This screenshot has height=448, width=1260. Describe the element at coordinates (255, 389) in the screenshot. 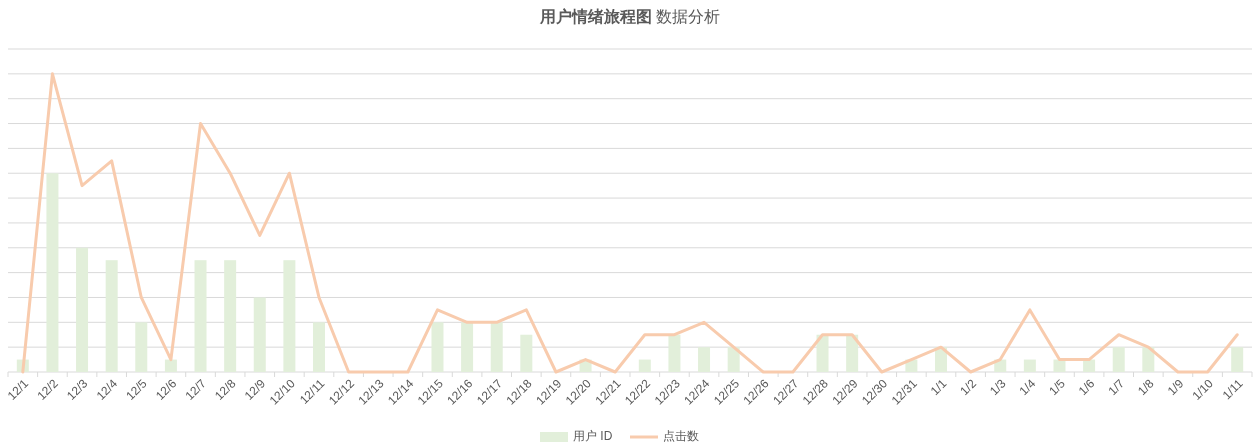

I see `x-tick-label: 12/9` at that location.